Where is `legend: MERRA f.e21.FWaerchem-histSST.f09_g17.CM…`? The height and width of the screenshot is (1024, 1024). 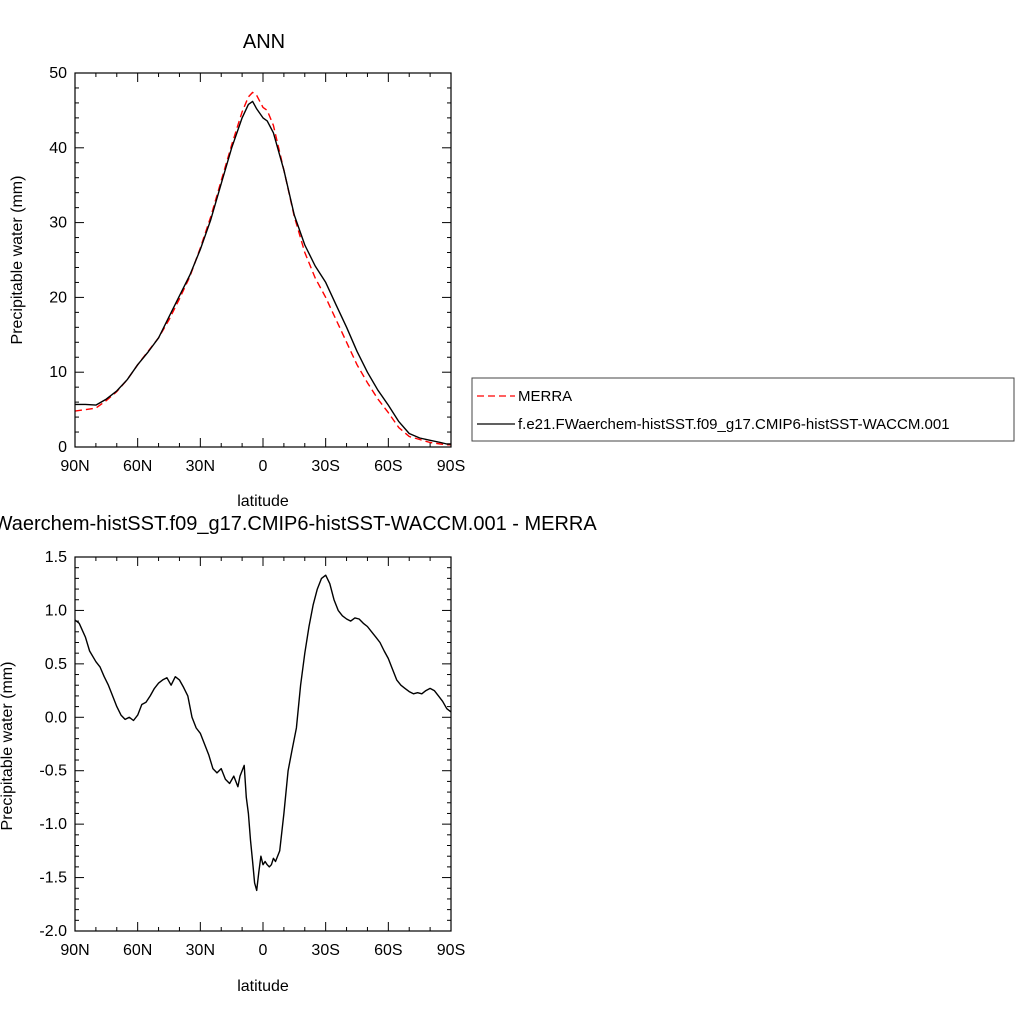 legend: MERRA f.e21.FWaerchem-histSST.f09_g17.CM… is located at coordinates (743, 409).